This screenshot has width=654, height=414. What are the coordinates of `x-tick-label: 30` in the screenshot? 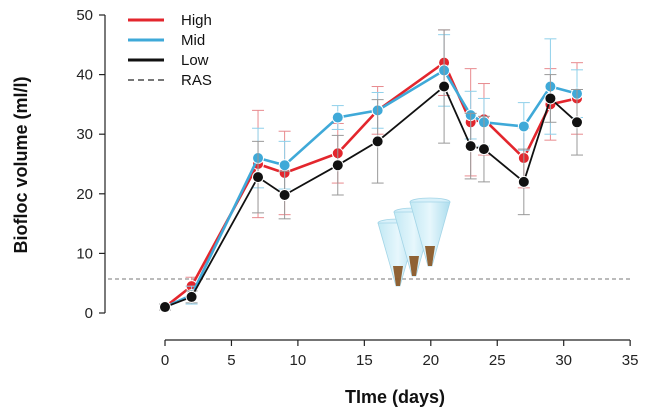 It's located at (563, 360).